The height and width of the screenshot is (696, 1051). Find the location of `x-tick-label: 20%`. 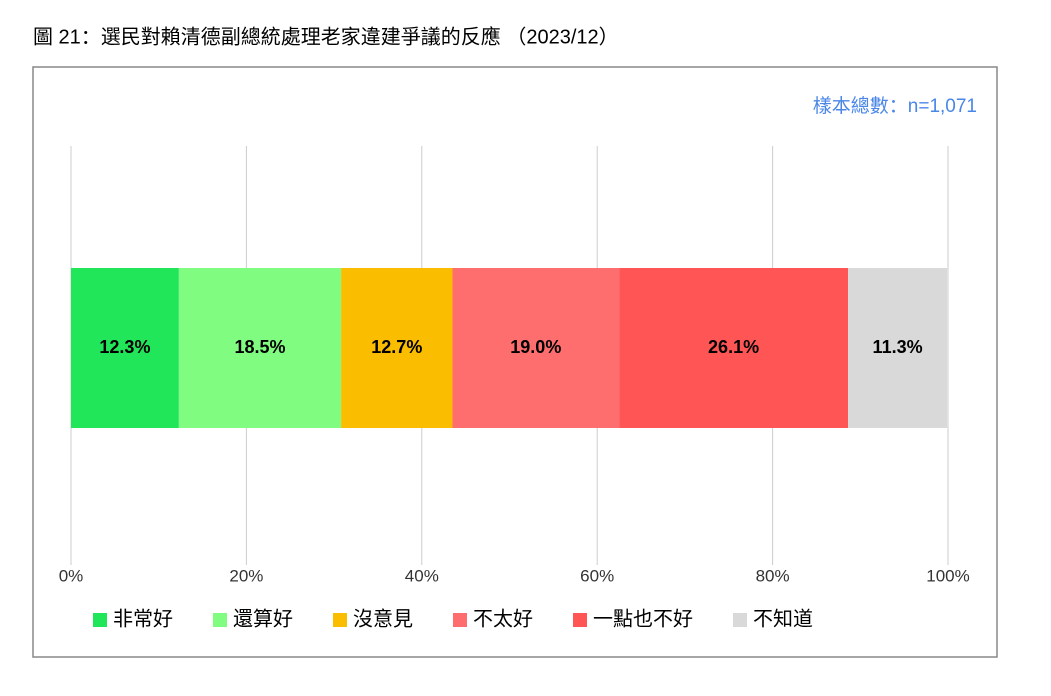

x-tick-label: 20% is located at coordinates (246, 575).